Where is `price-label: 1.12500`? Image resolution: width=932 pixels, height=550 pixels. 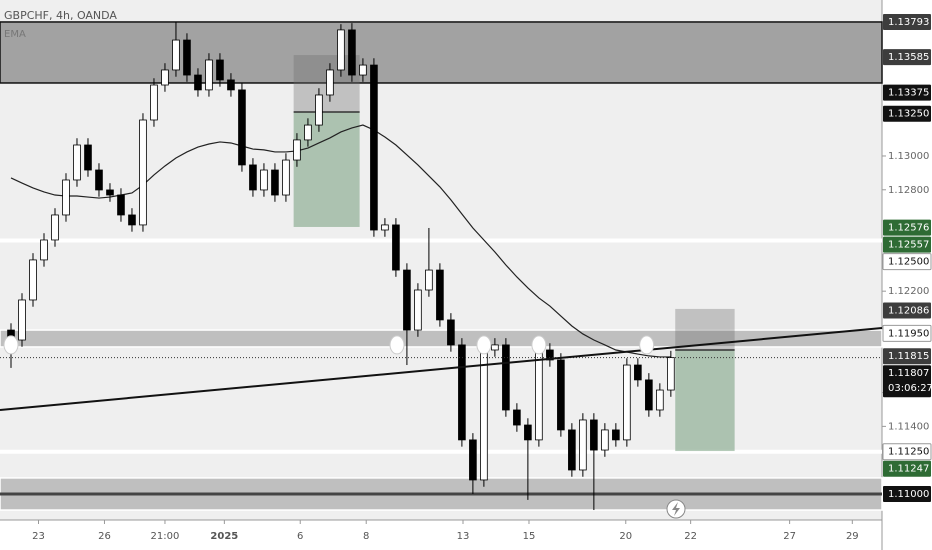 price-label: 1.12500 is located at coordinates (908, 262).